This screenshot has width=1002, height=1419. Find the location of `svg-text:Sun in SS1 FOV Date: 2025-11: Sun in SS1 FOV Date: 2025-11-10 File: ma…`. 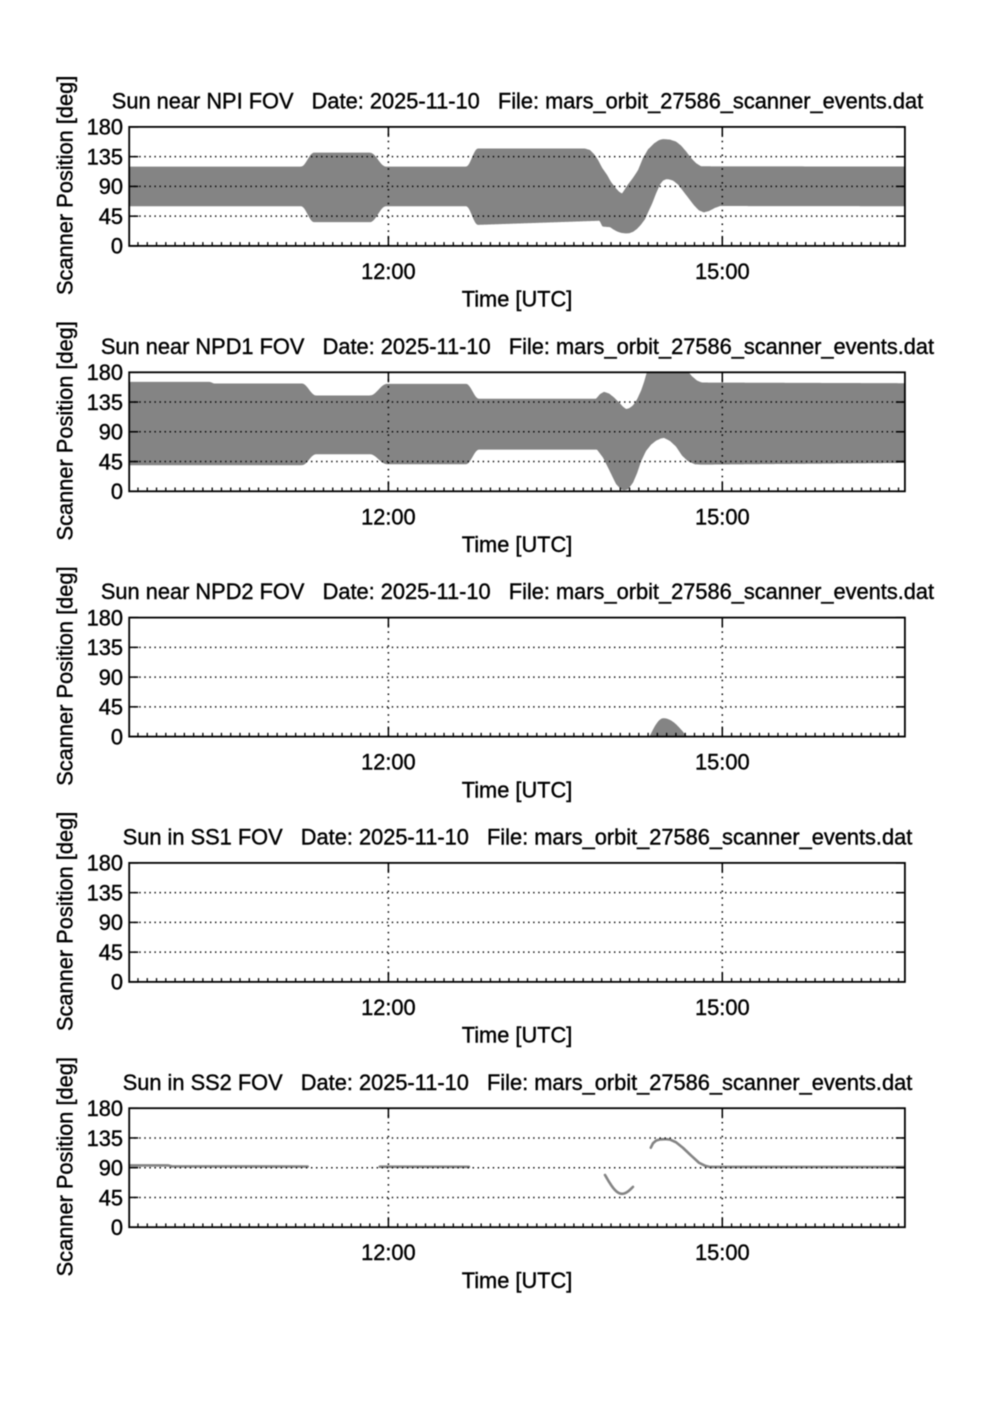

svg-text:Sun in SS1 FOV Date: 2025-11: Sun in SS1 FOV Date: 2025-11-10 File: ma… is located at coordinates (518, 837).